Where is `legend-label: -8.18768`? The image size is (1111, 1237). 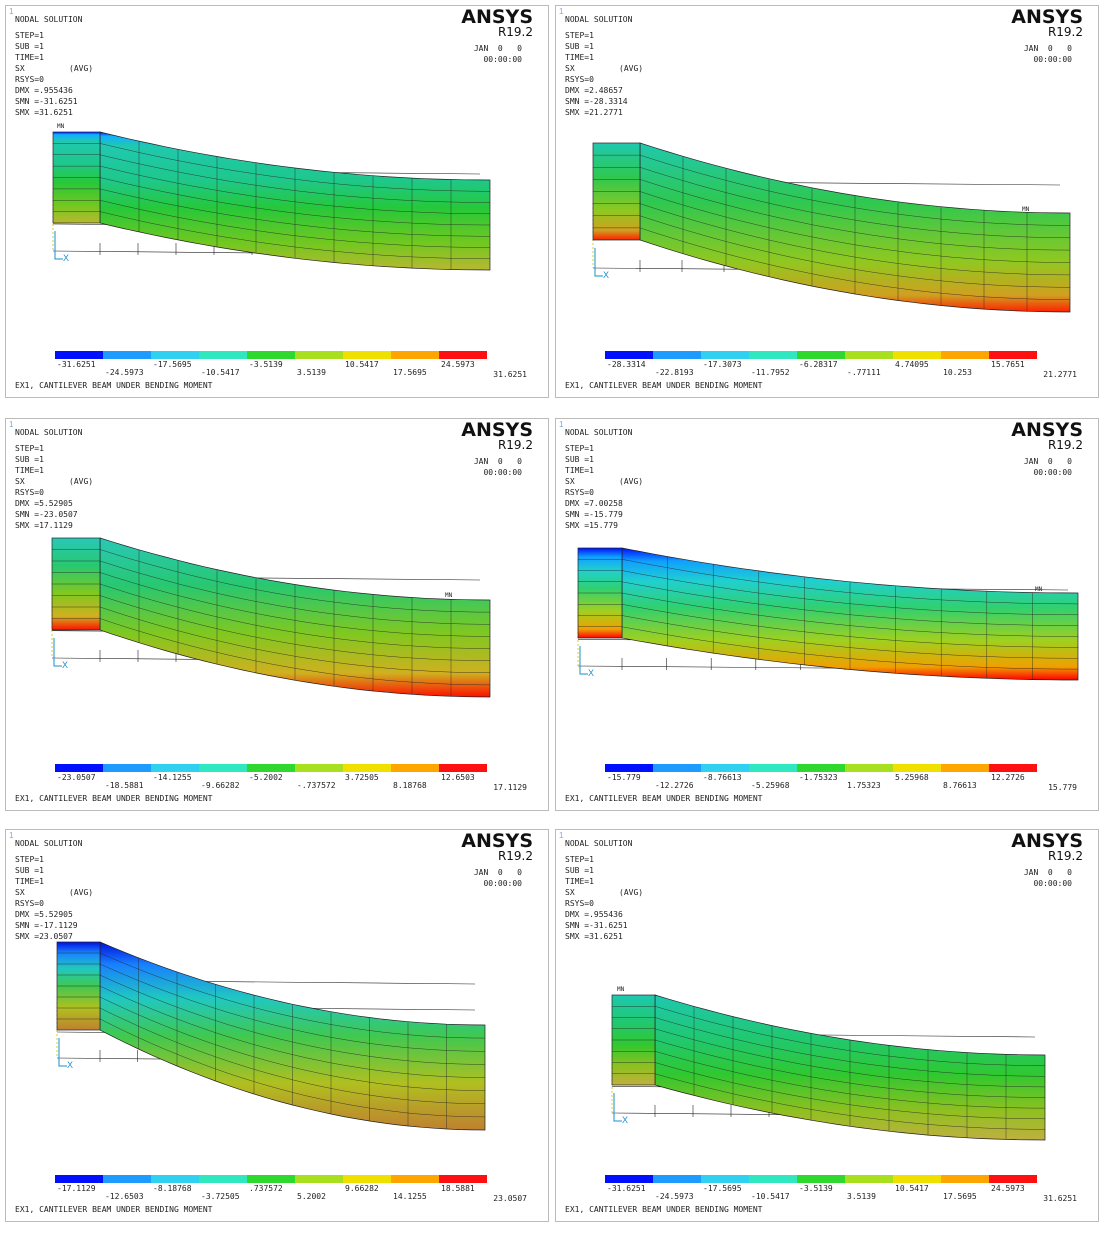
legend-label: -8.18768 is located at coordinates (172, 1188).